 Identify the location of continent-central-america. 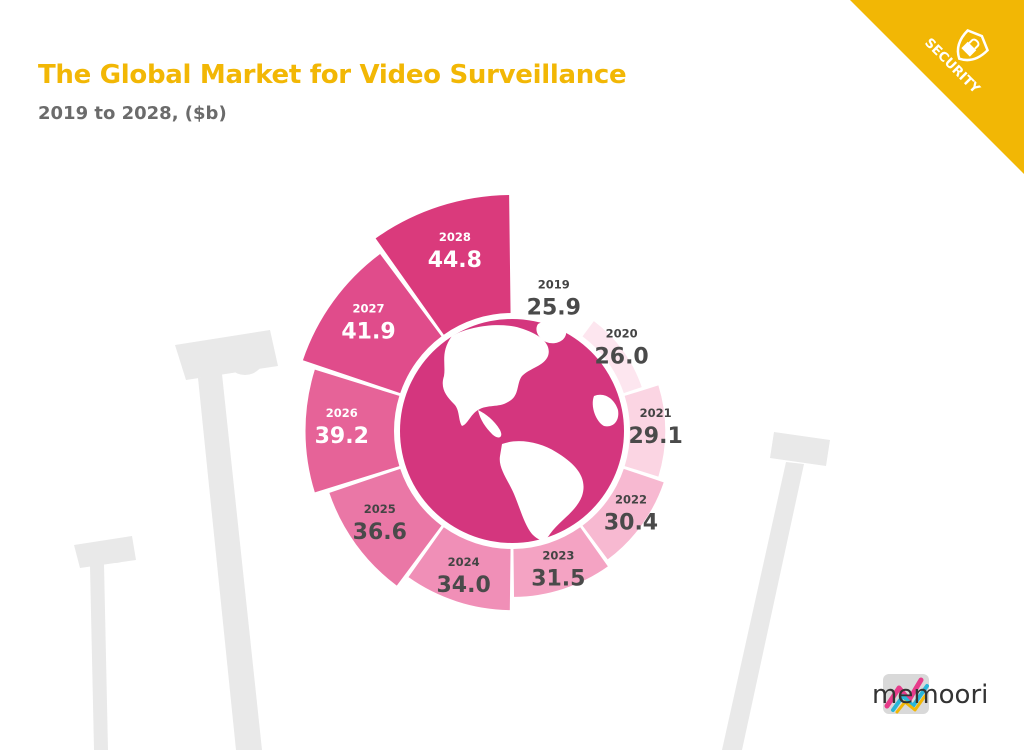
(490, 424).